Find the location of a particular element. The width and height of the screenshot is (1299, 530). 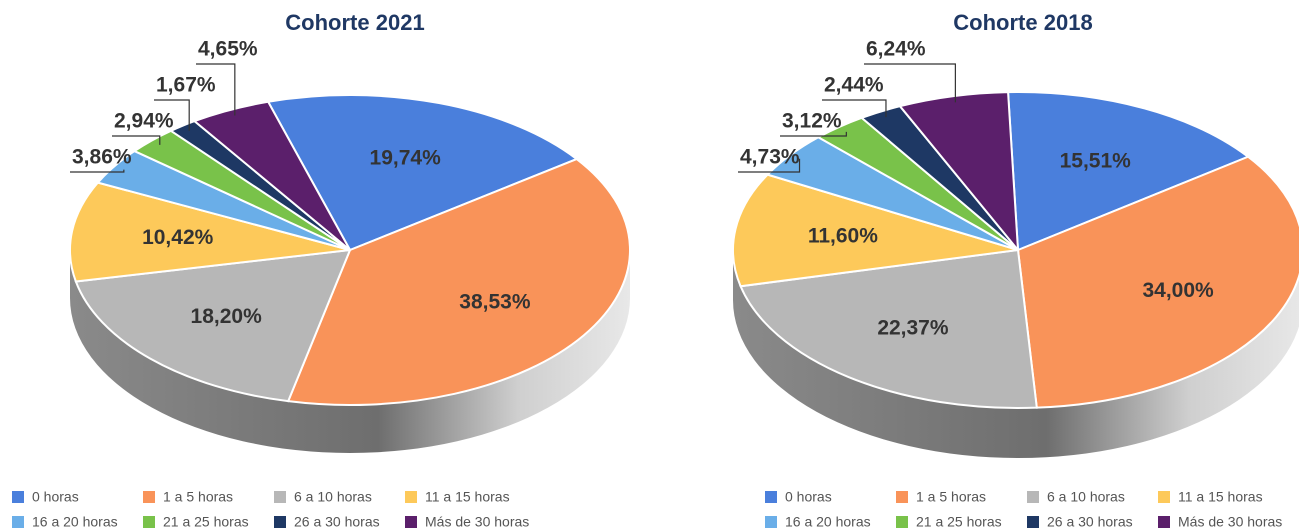

data-label: 6,24% is located at coordinates (896, 49).